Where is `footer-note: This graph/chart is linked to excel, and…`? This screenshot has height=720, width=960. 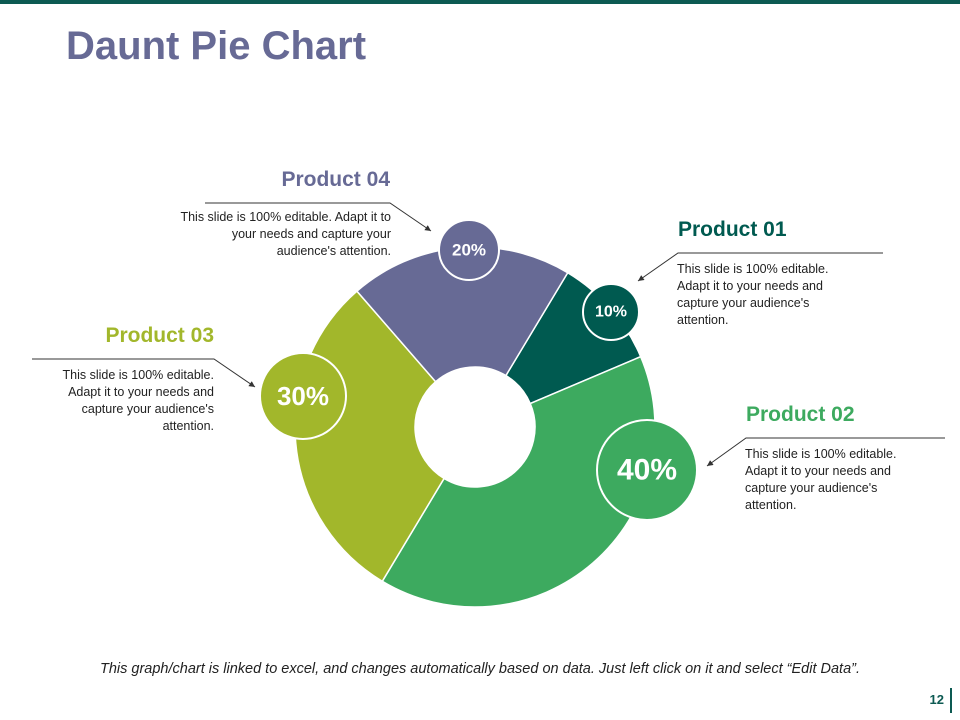 footer-note: This graph/chart is linked to excel, and… is located at coordinates (480, 669).